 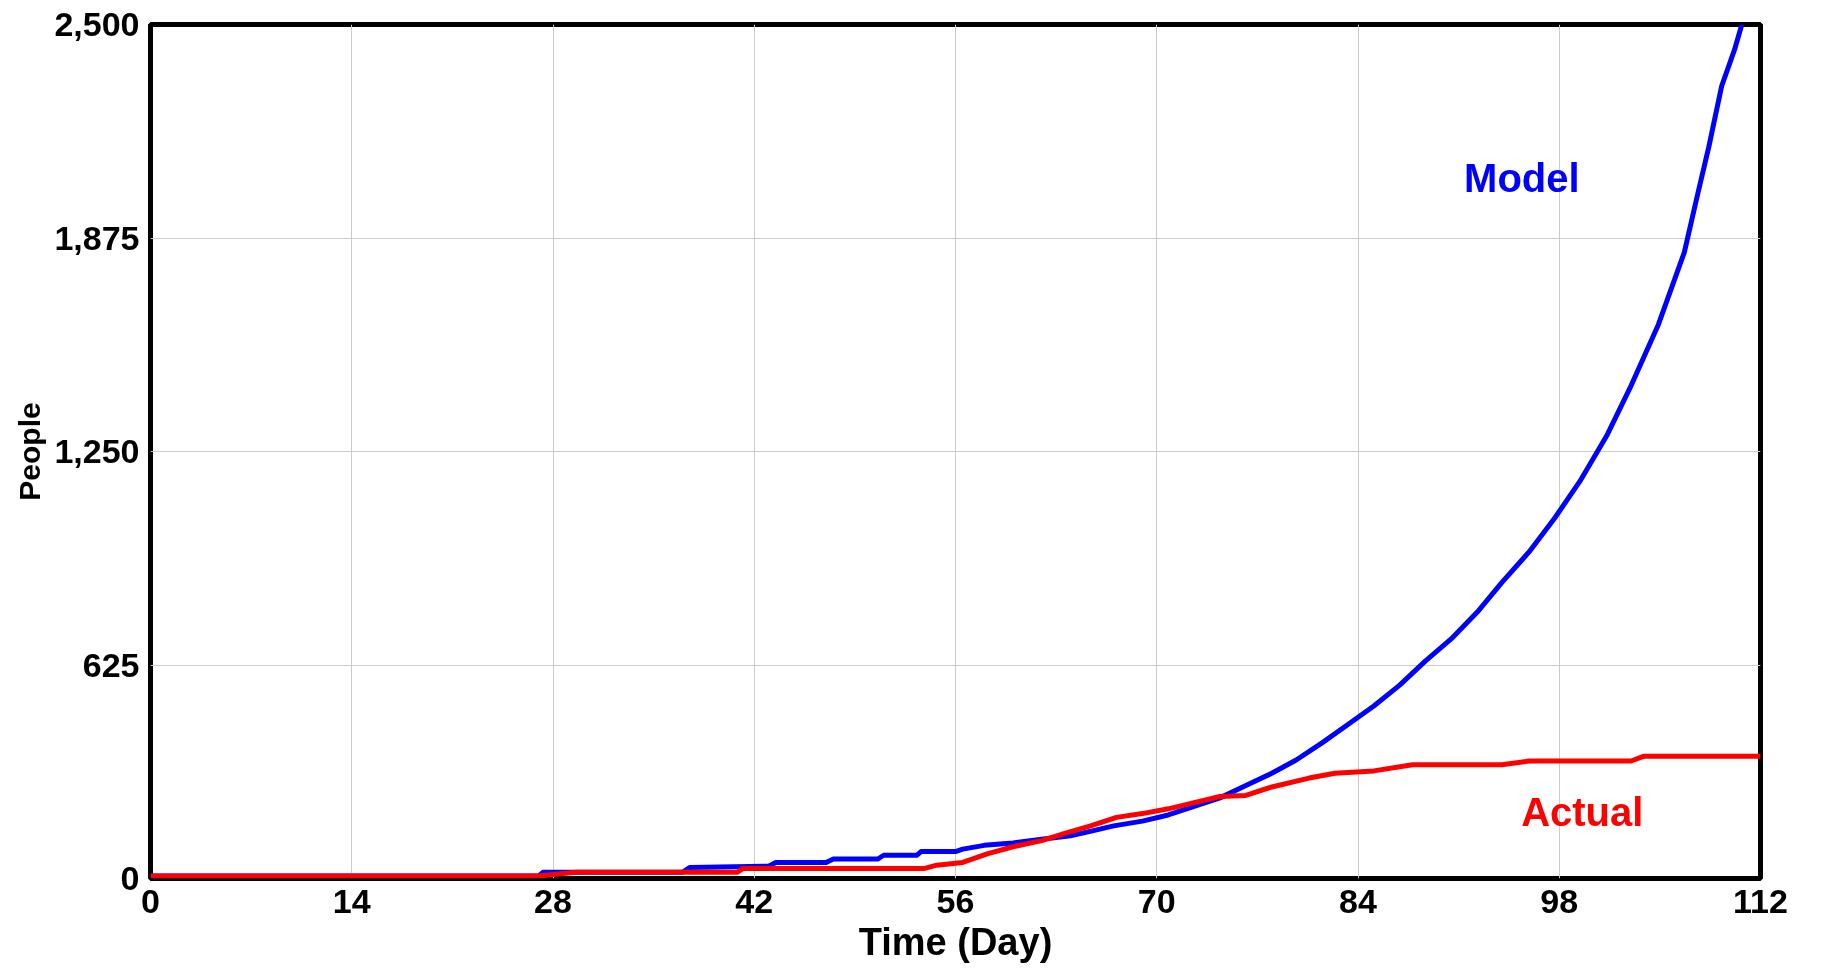 What do you see at coordinates (553, 900) in the screenshot?
I see `x-tick-label: 28` at bounding box center [553, 900].